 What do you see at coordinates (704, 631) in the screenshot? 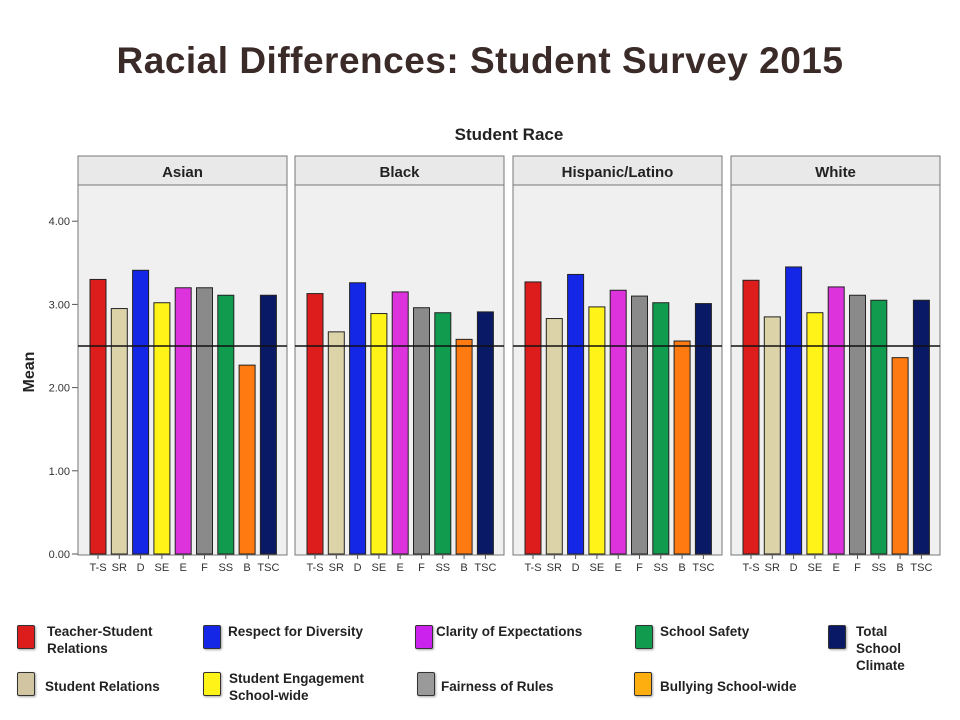
I see `legend-label: School Safety` at bounding box center [704, 631].